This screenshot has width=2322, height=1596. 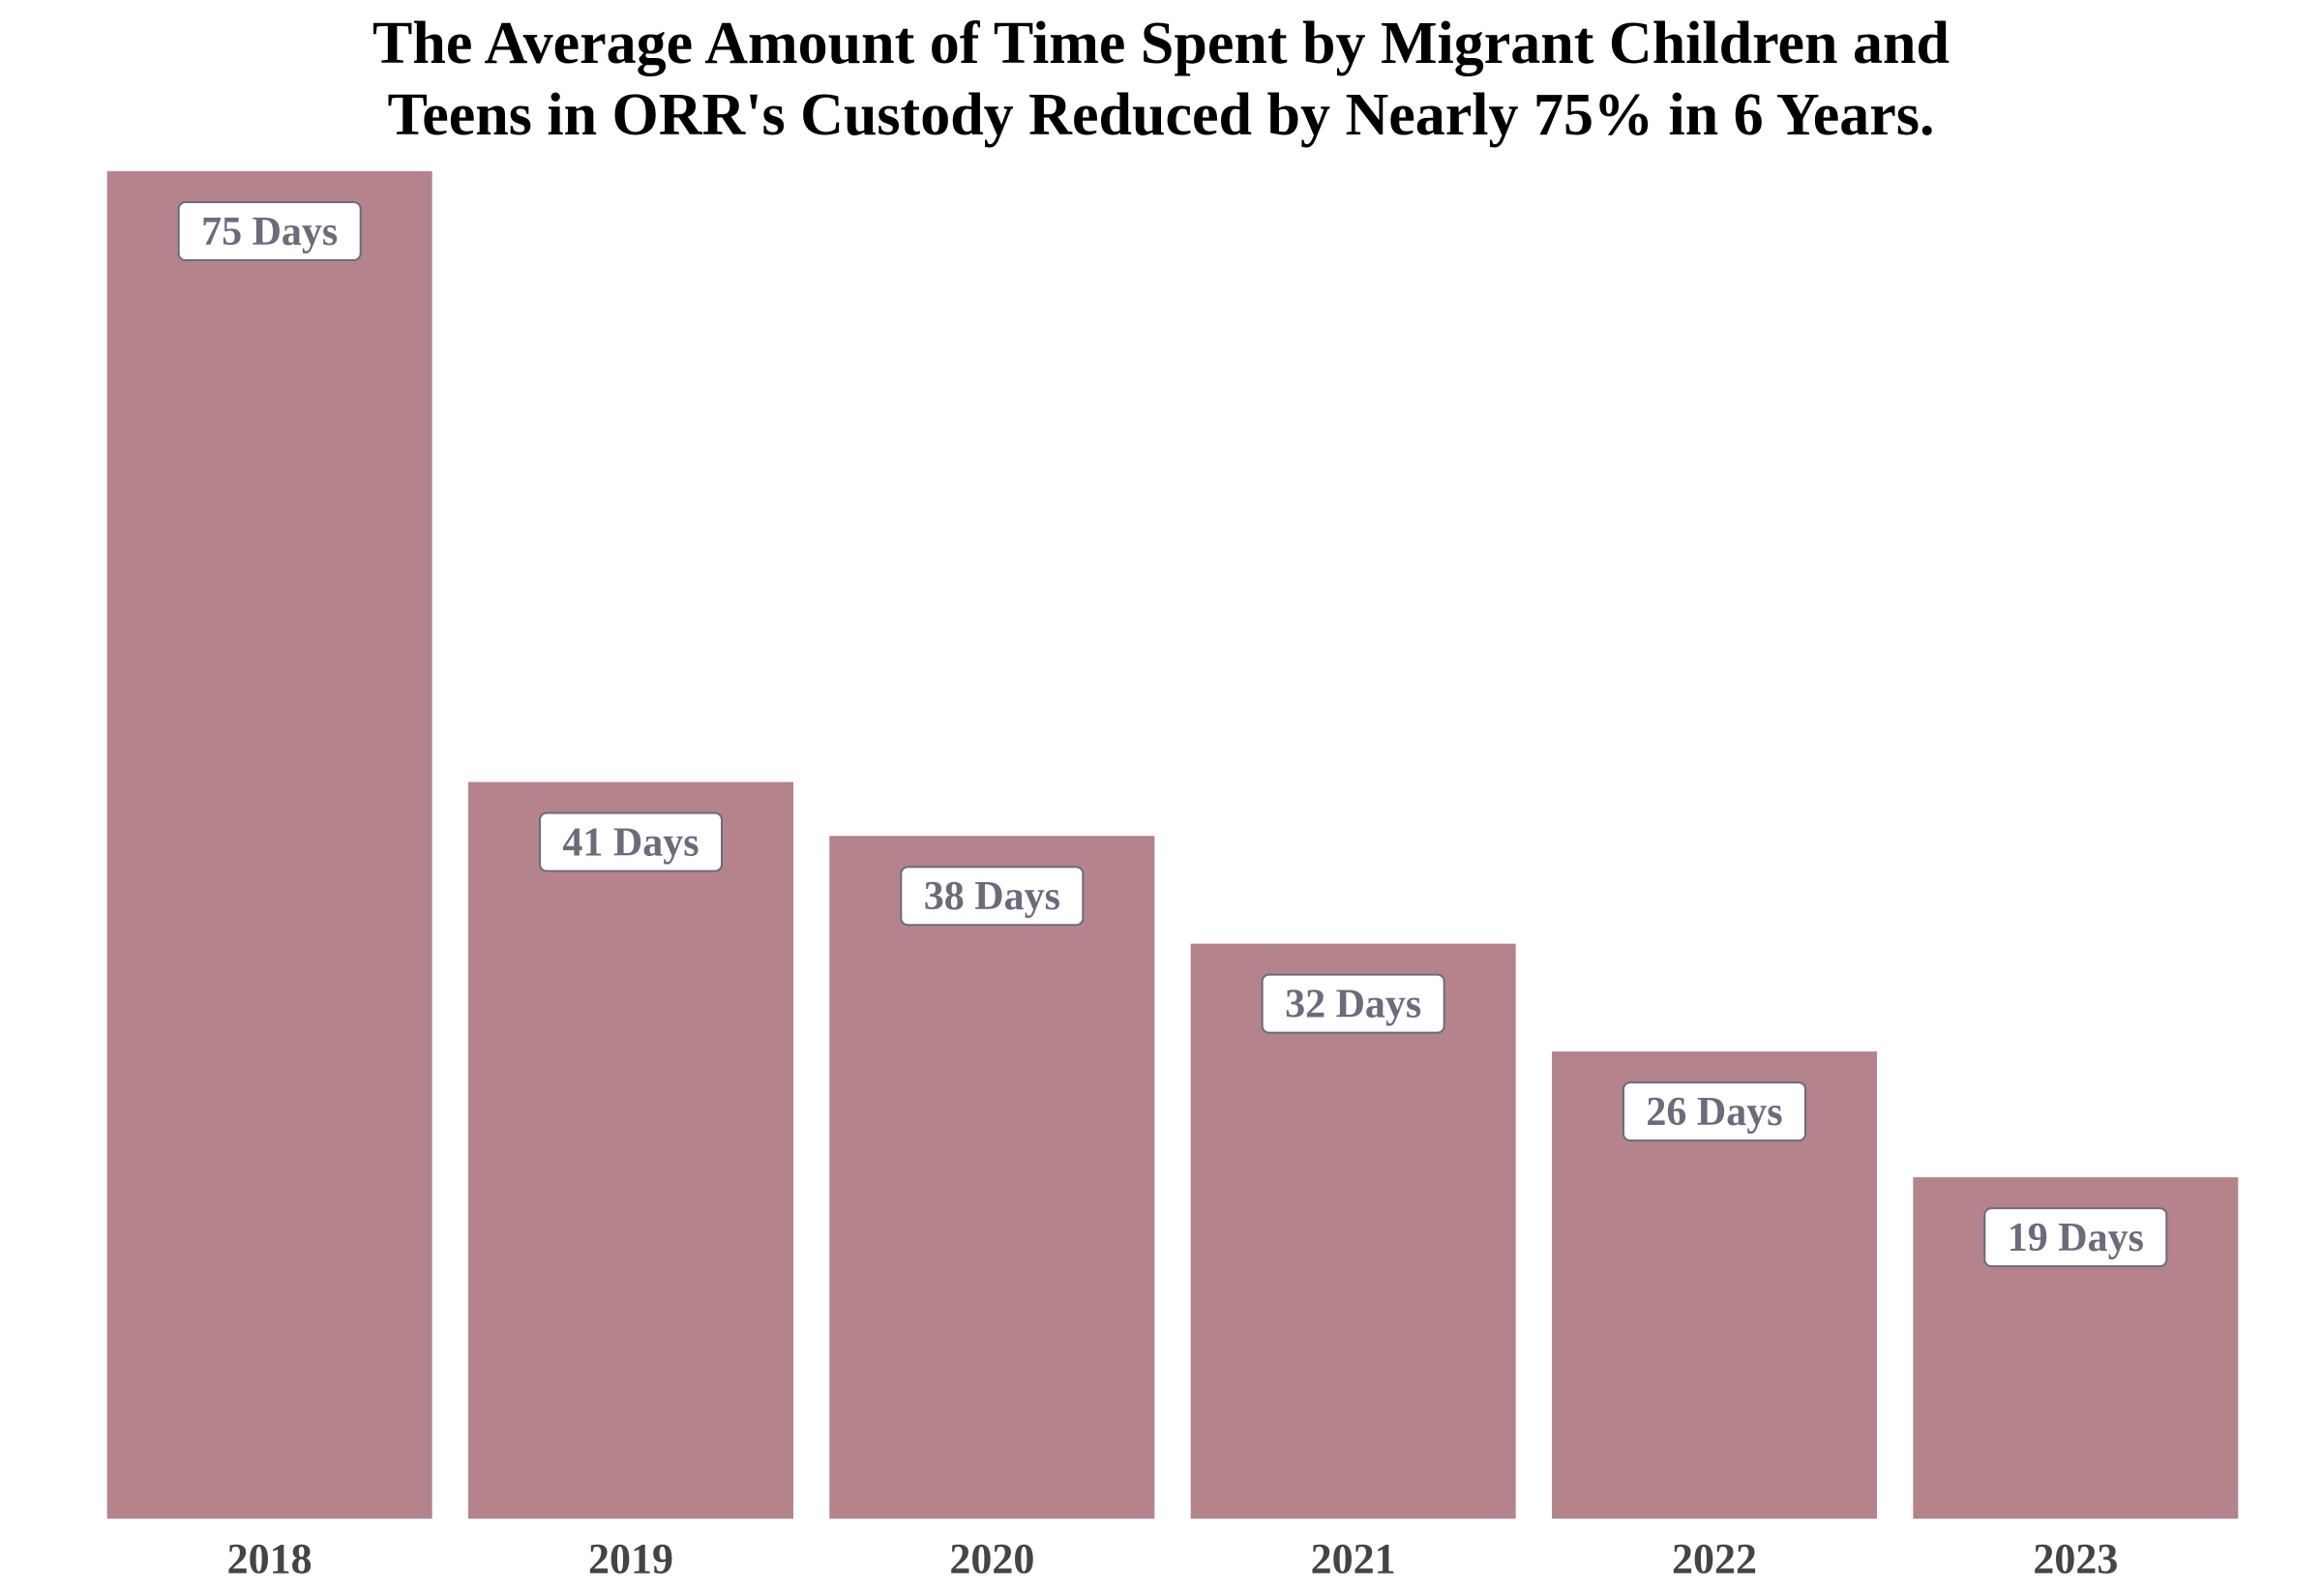 I want to click on data-label-2021: 32 Days, so click(x=1353, y=1003).